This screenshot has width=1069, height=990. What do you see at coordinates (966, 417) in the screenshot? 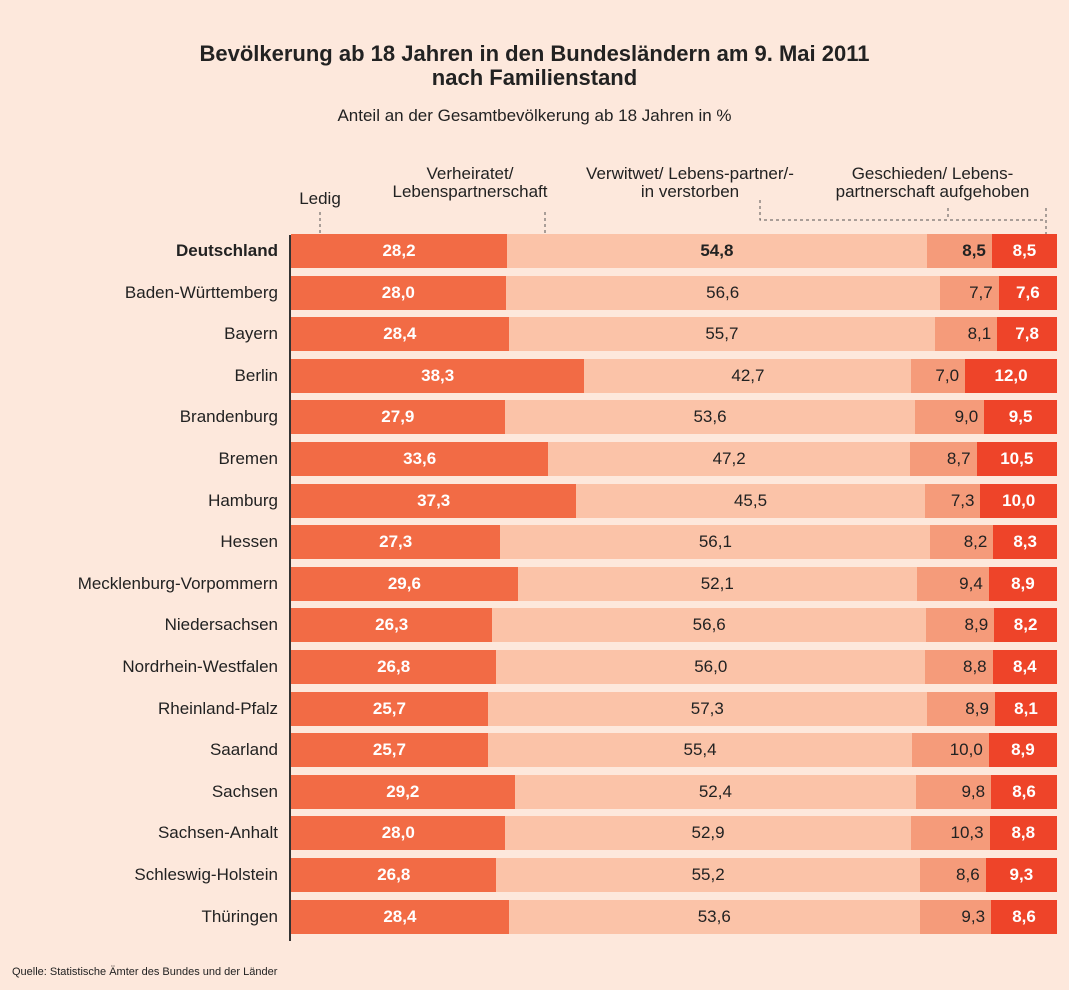
I see `value-label: 9,0` at bounding box center [966, 417].